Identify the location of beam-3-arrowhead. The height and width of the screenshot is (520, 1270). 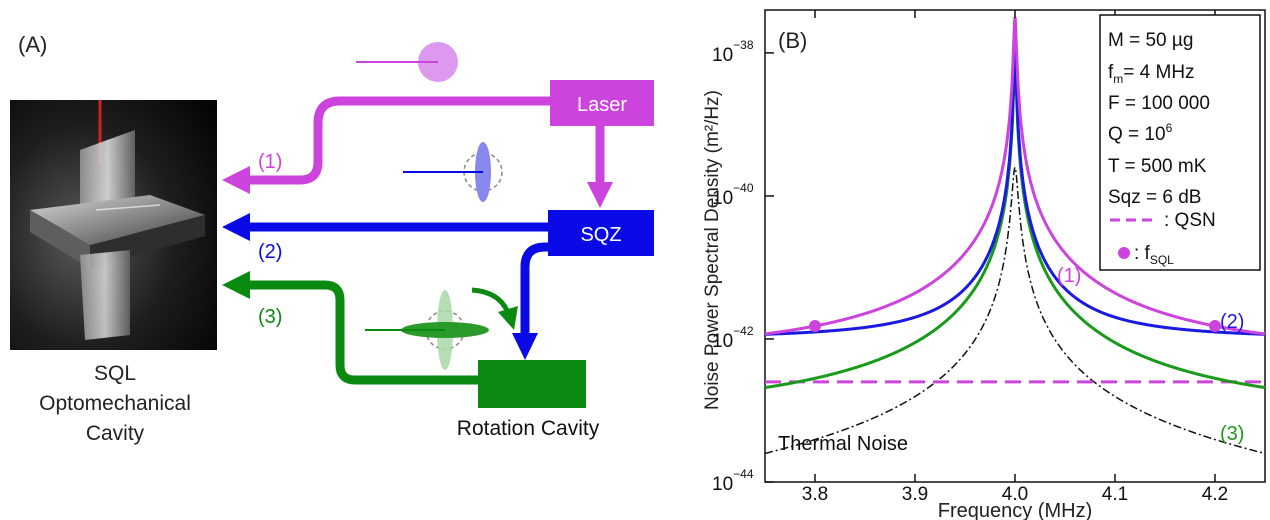
(236, 285).